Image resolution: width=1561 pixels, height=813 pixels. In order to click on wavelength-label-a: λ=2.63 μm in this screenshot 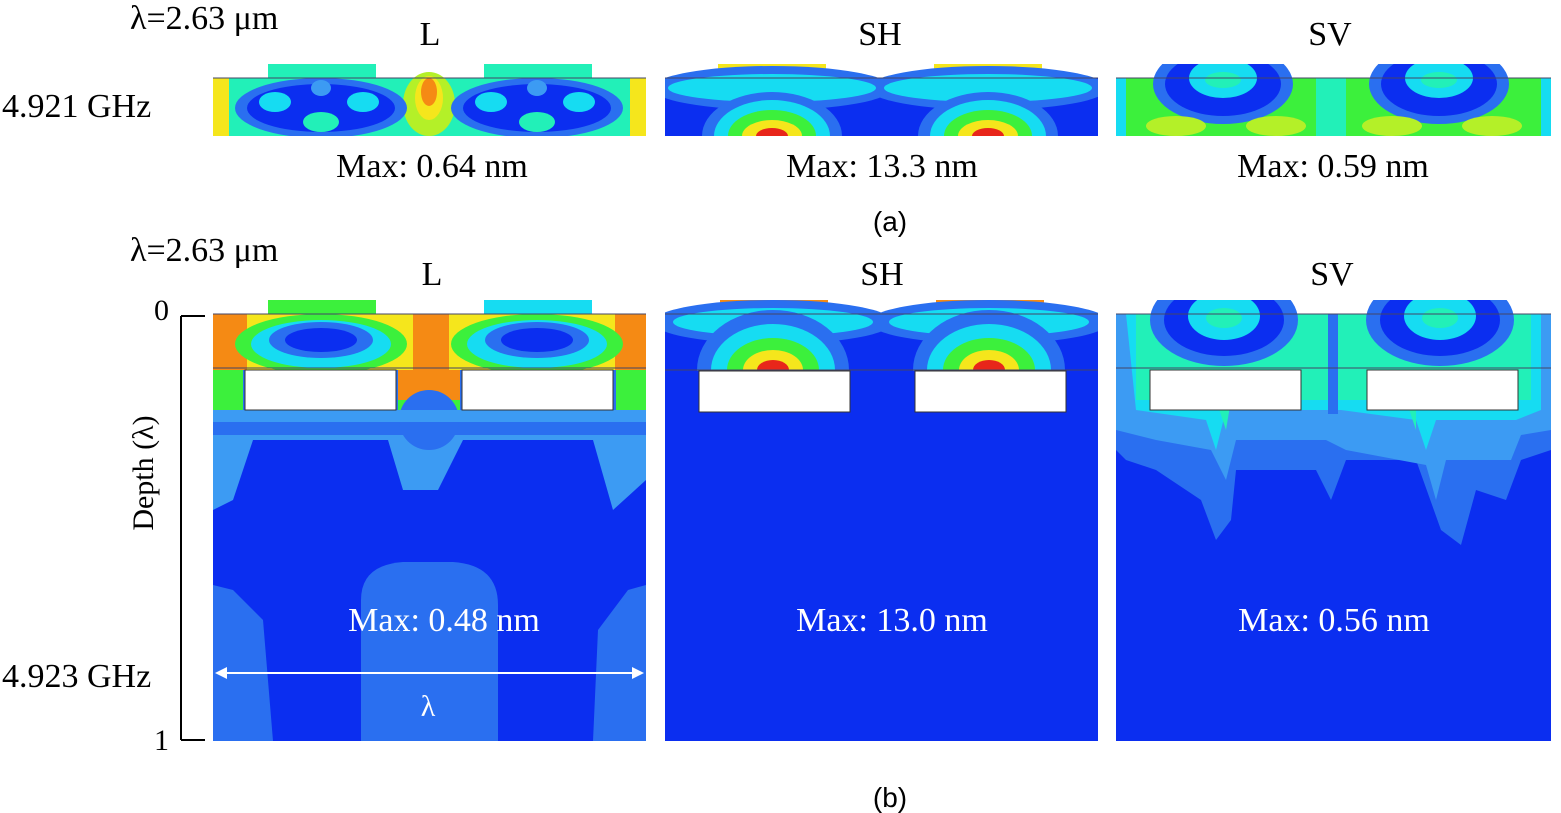, I will do `click(204, 18)`.